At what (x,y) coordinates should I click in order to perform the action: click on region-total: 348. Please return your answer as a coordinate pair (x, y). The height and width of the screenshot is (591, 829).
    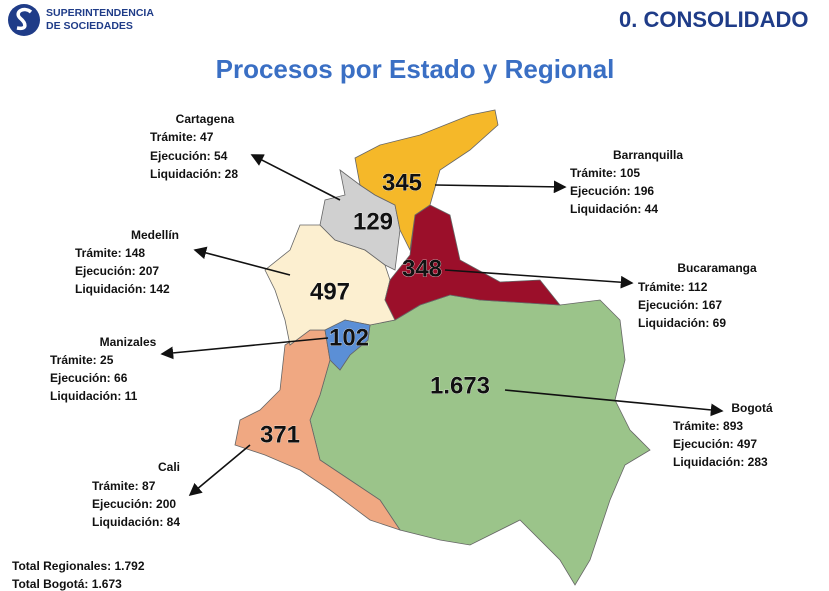
    Looking at the image, I should click on (422, 268).